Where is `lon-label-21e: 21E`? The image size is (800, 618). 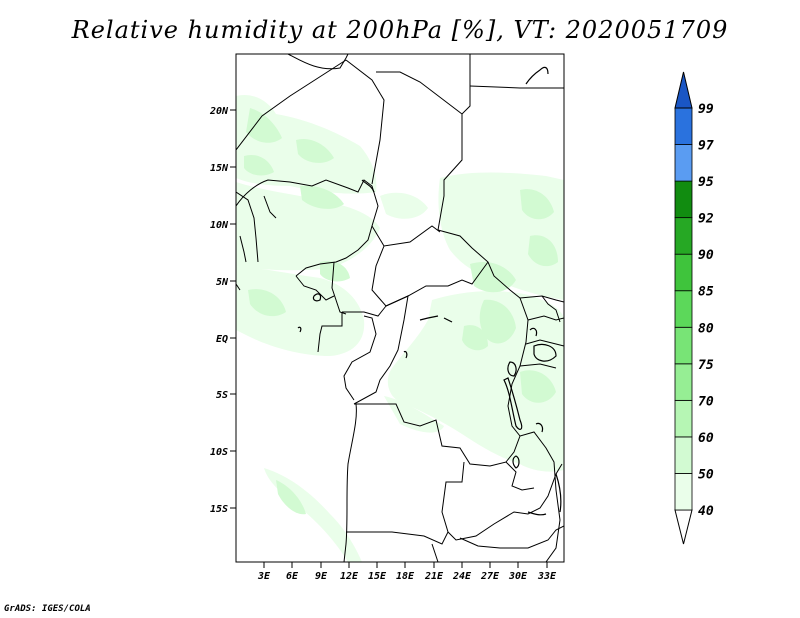 lon-label-21e: 21E is located at coordinates (434, 576).